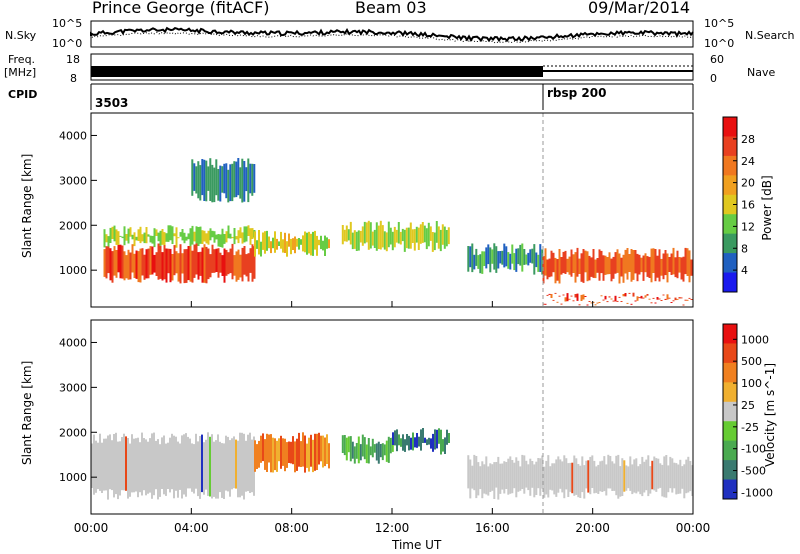 The width and height of the screenshot is (800, 554). Describe the element at coordinates (730, 334) in the screenshot. I see `colorbar-swatch` at that location.